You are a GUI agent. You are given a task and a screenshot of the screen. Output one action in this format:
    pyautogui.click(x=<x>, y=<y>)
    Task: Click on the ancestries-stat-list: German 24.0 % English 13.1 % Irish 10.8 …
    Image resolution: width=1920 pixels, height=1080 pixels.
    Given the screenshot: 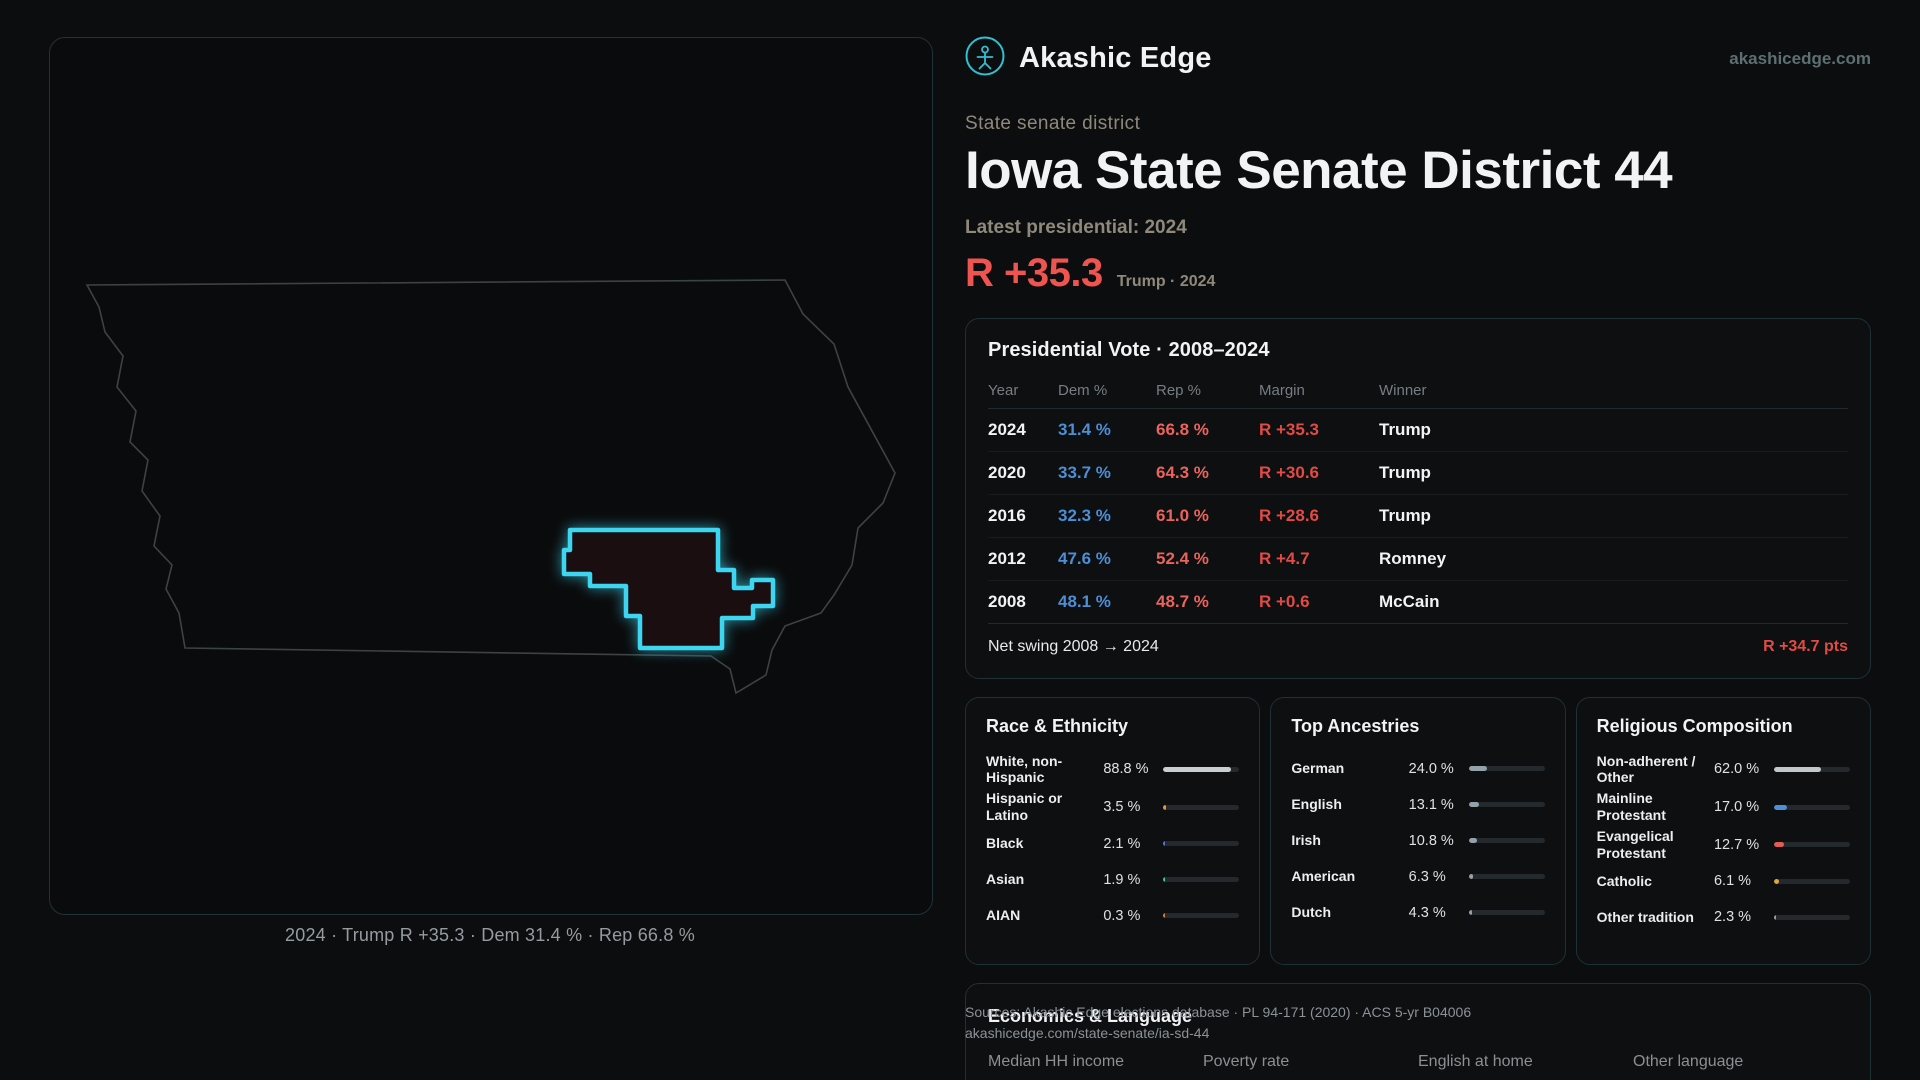 What is the action you would take?
    pyautogui.click(x=1418, y=841)
    